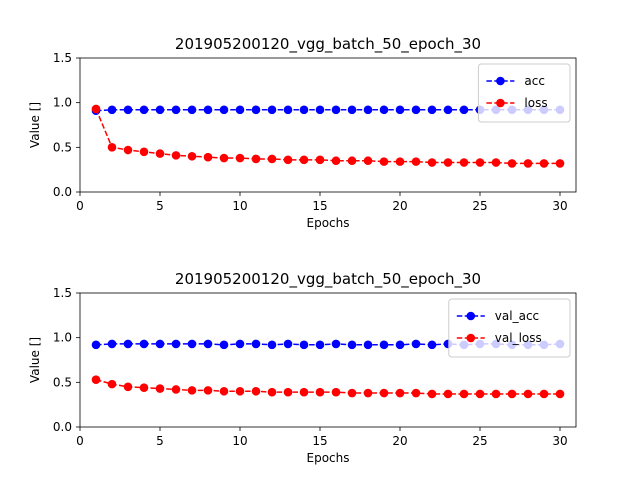  Describe the element at coordinates (328, 344) in the screenshot. I see `chart-2-series-val_acc-line` at that location.